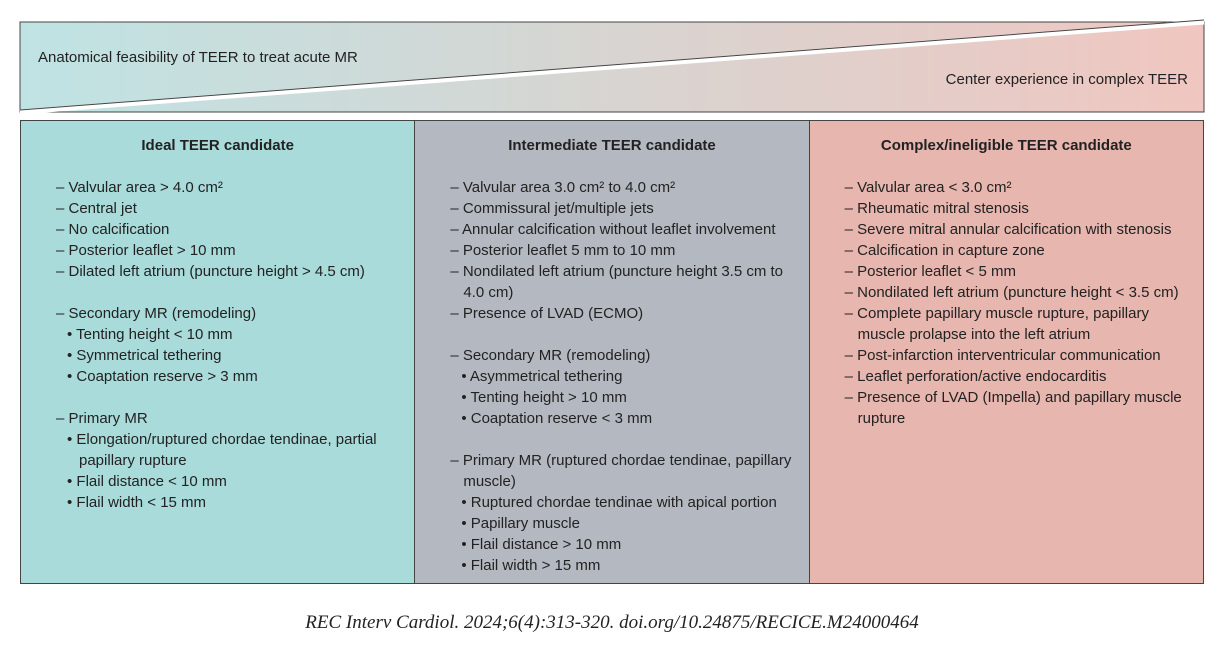 The image size is (1224, 658). What do you see at coordinates (144, 355) in the screenshot?
I see `list-item: • Symmetrical tethering` at bounding box center [144, 355].